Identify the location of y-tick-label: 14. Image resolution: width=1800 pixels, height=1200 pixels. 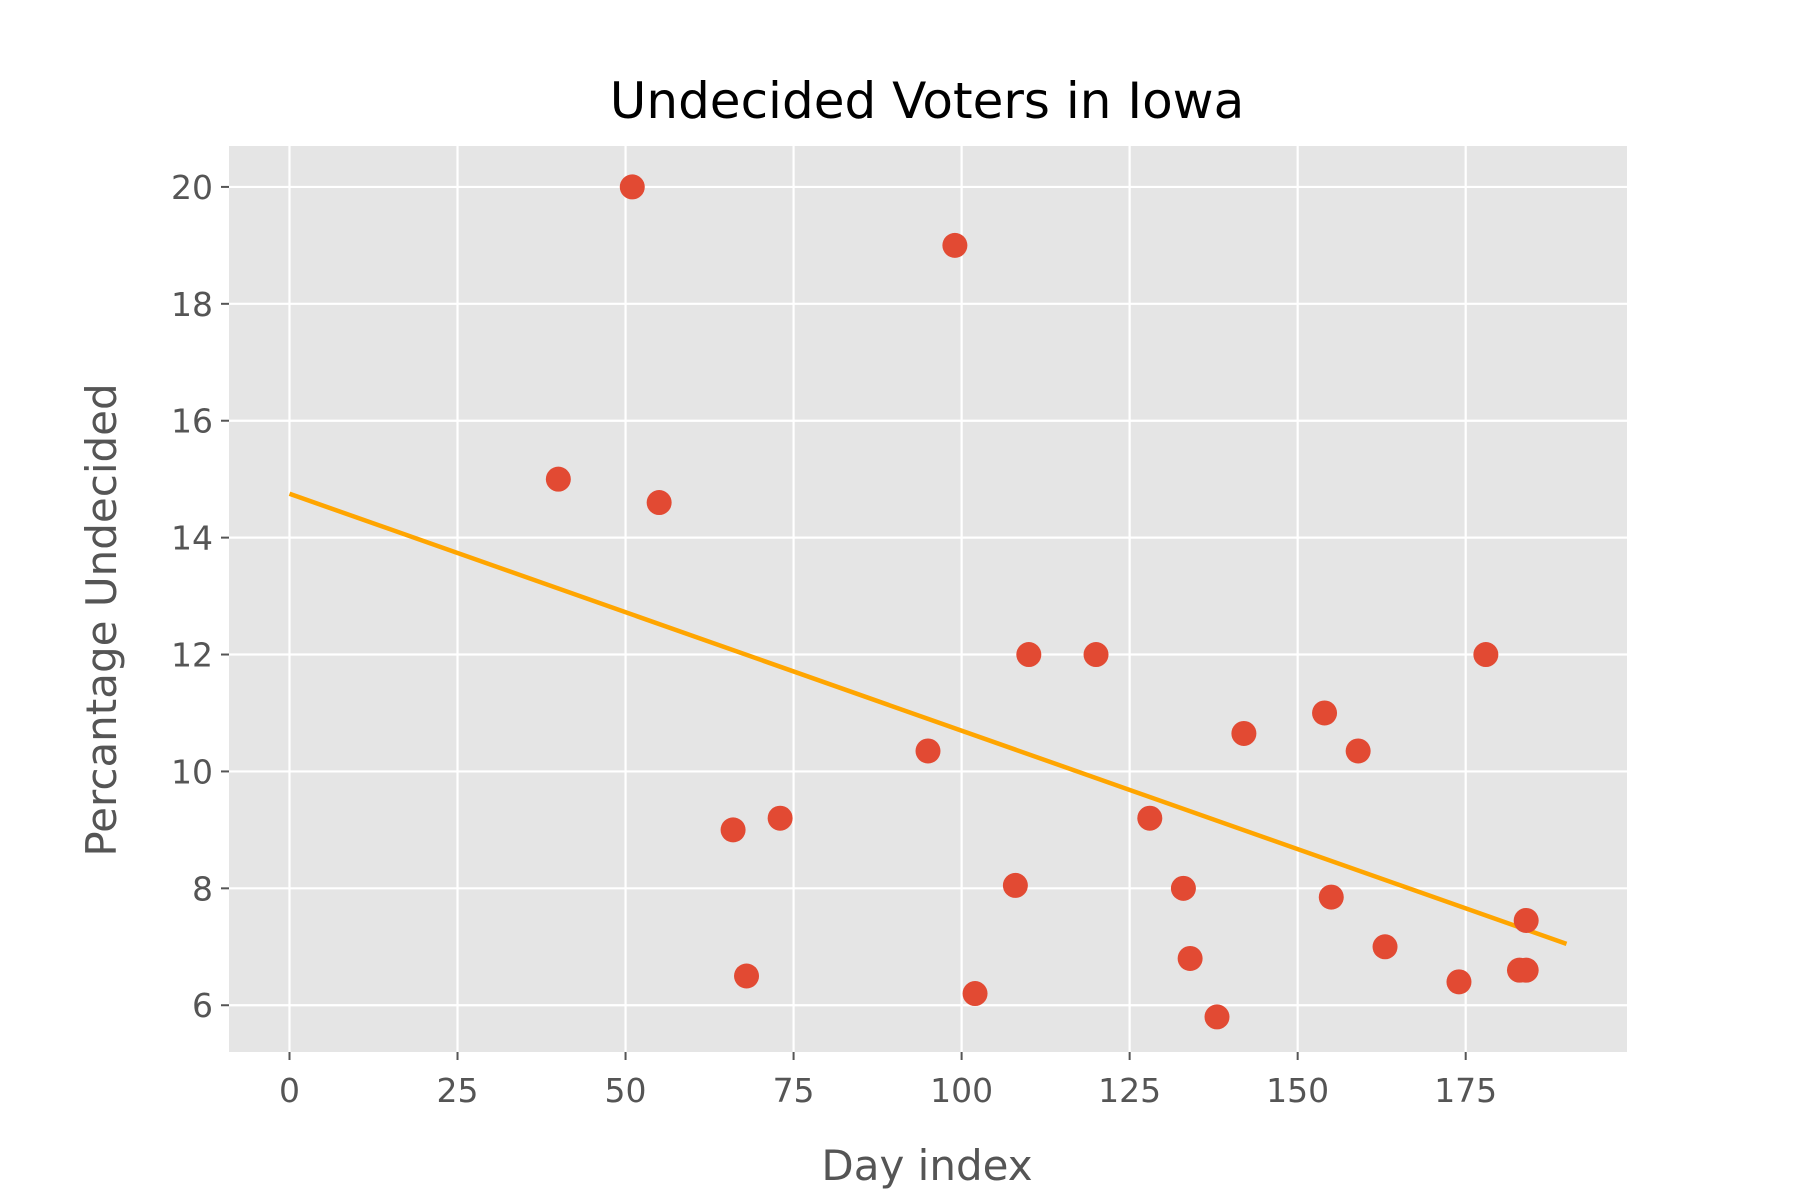
(192, 538).